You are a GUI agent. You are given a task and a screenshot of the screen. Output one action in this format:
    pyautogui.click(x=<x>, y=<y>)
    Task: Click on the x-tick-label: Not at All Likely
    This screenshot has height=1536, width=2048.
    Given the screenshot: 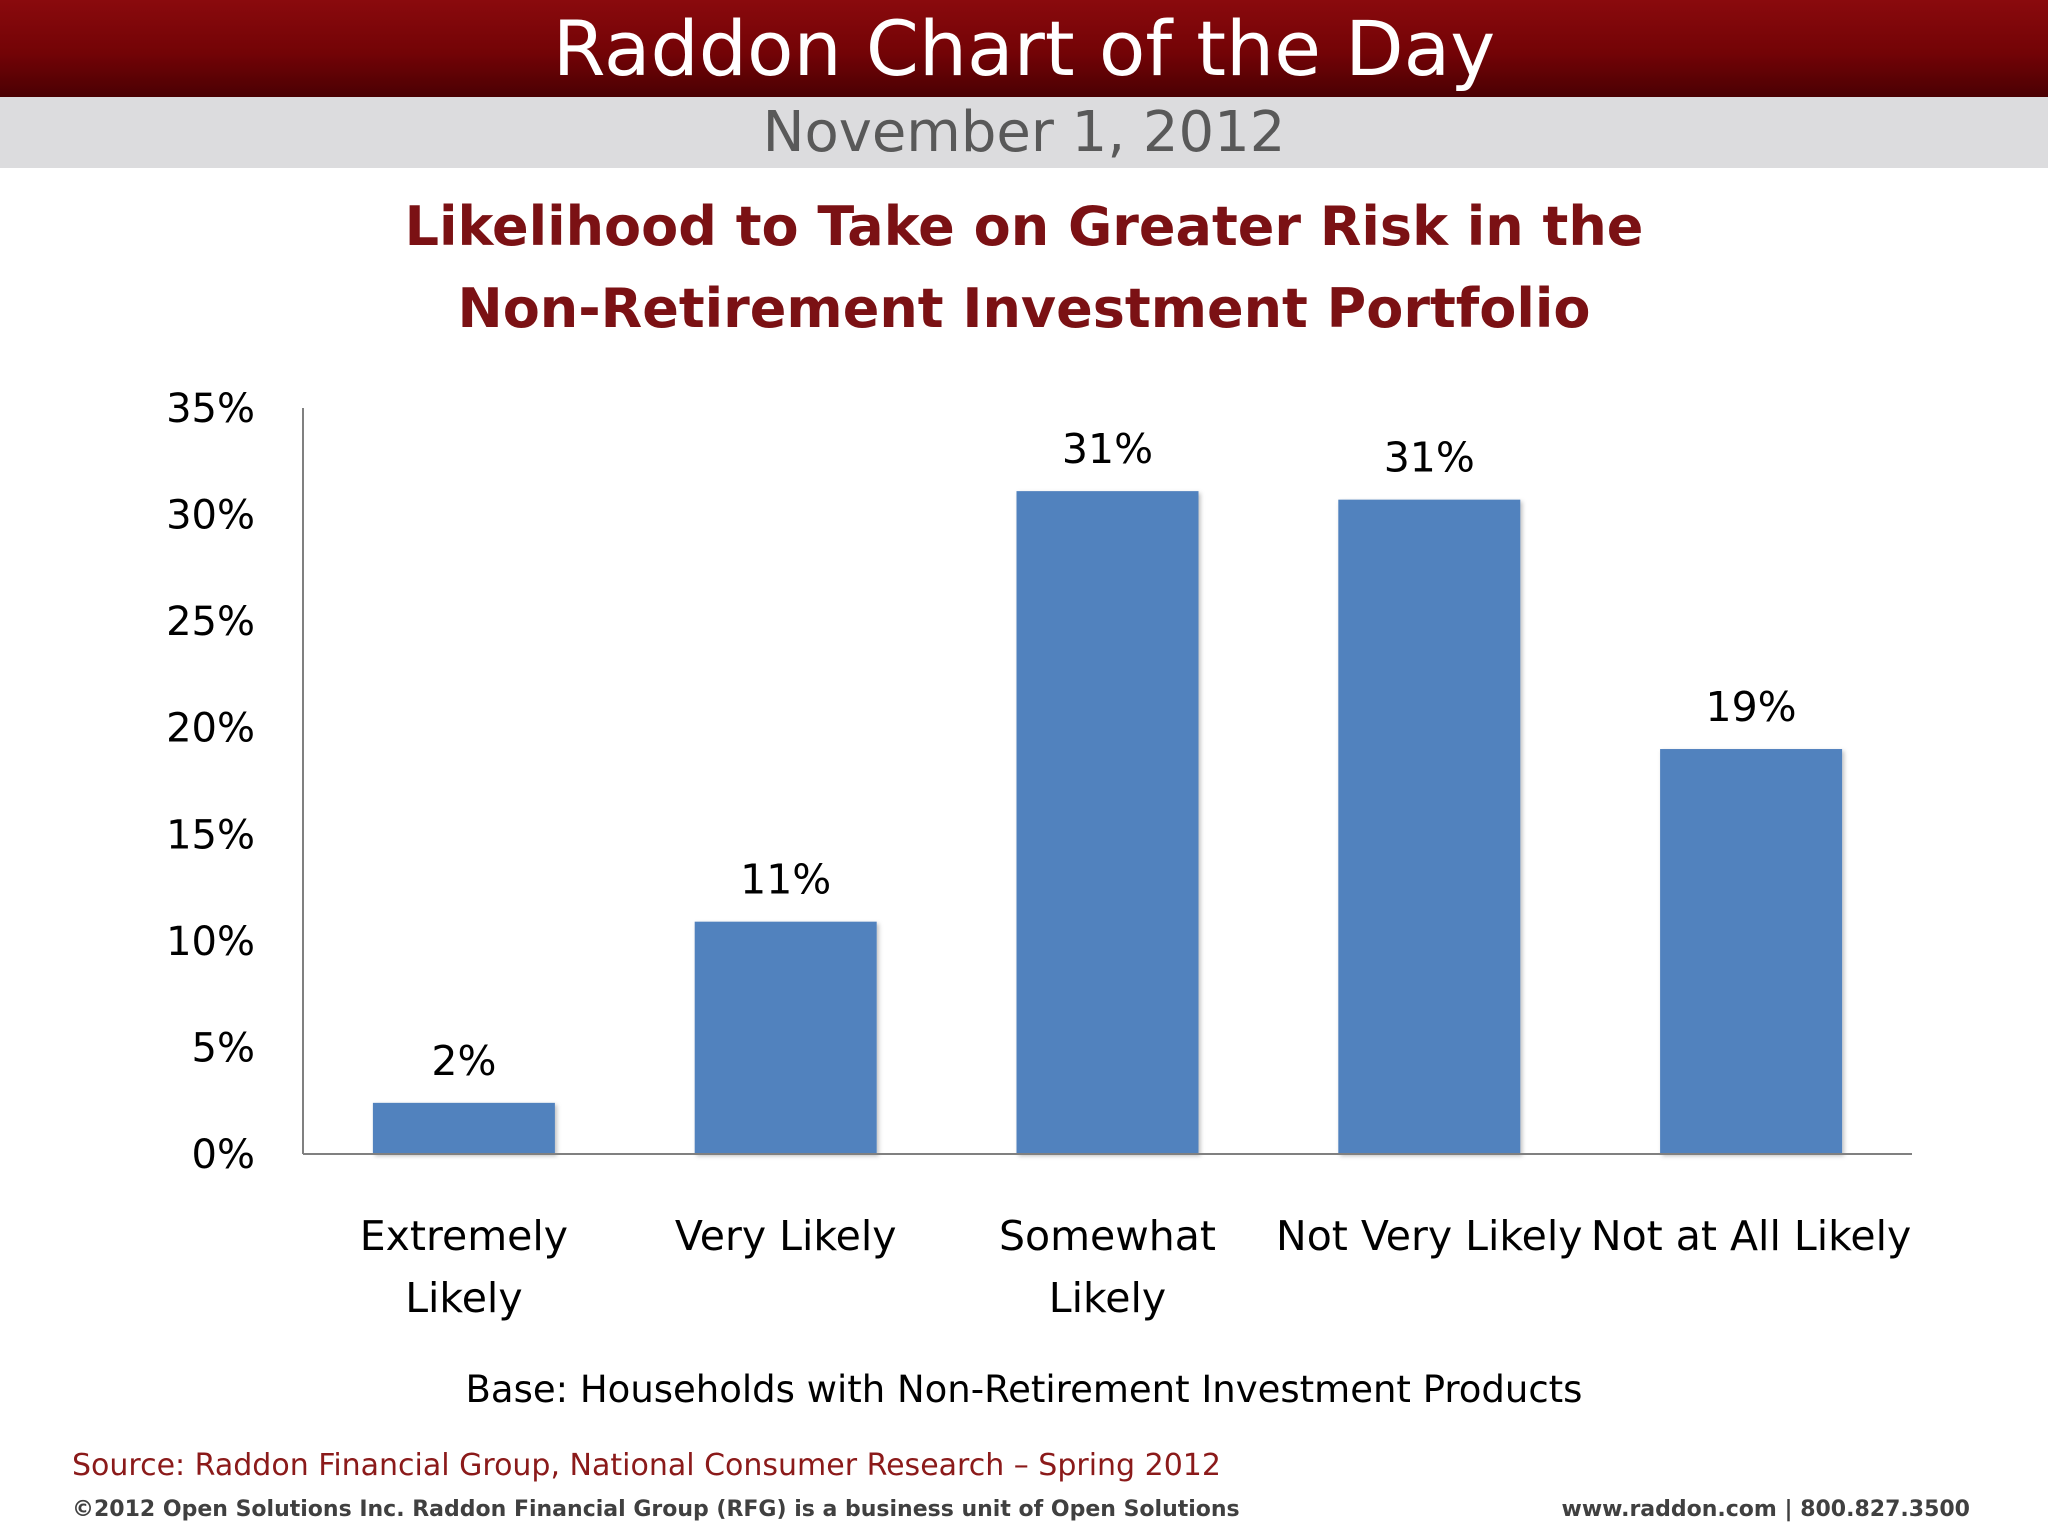 What is the action you would take?
    pyautogui.click(x=1751, y=1236)
    